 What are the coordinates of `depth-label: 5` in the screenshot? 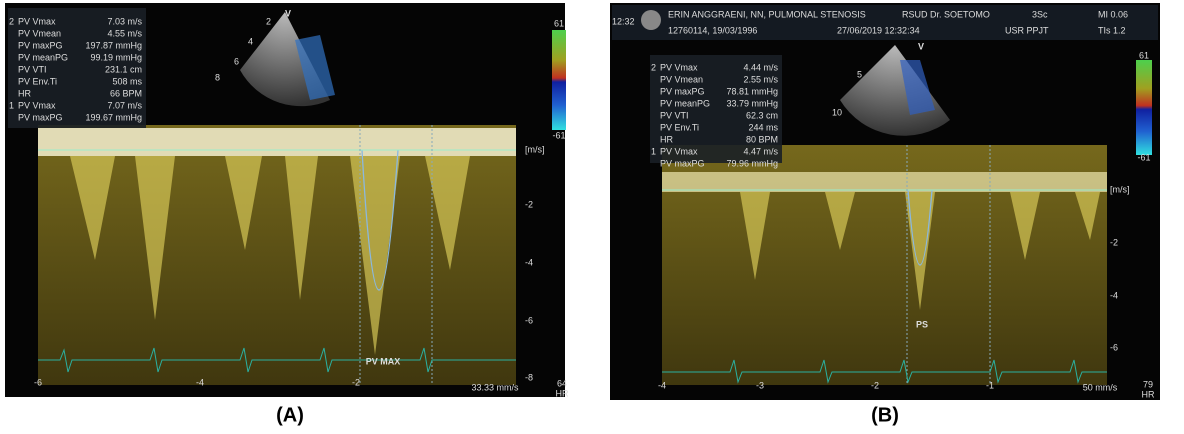 It's located at (859, 74).